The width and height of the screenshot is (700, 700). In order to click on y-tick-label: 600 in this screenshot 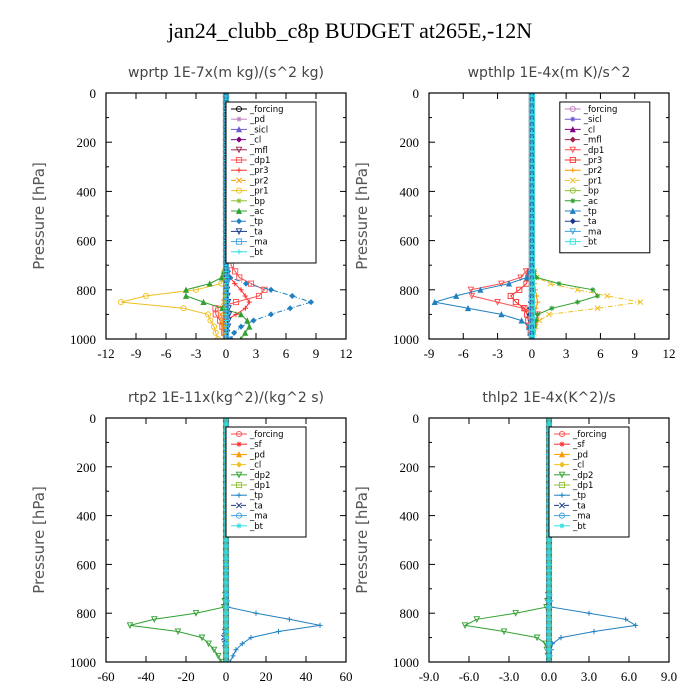, I will do `click(87, 241)`.